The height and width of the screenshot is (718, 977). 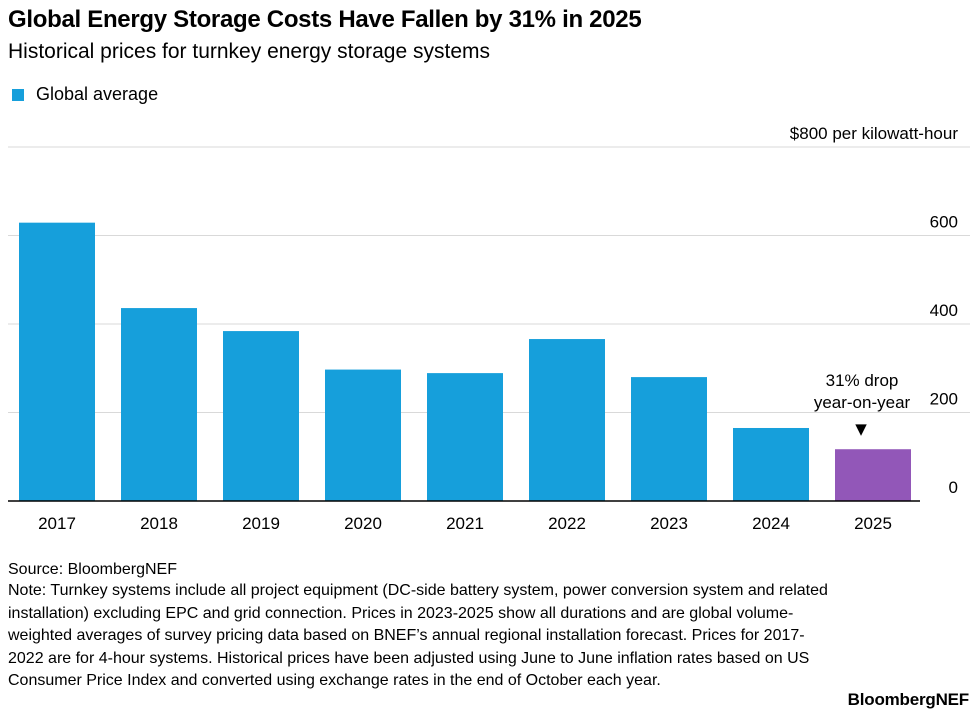 What do you see at coordinates (874, 133) in the screenshot?
I see `y-tick-label: $800 per kilowatt-hour` at bounding box center [874, 133].